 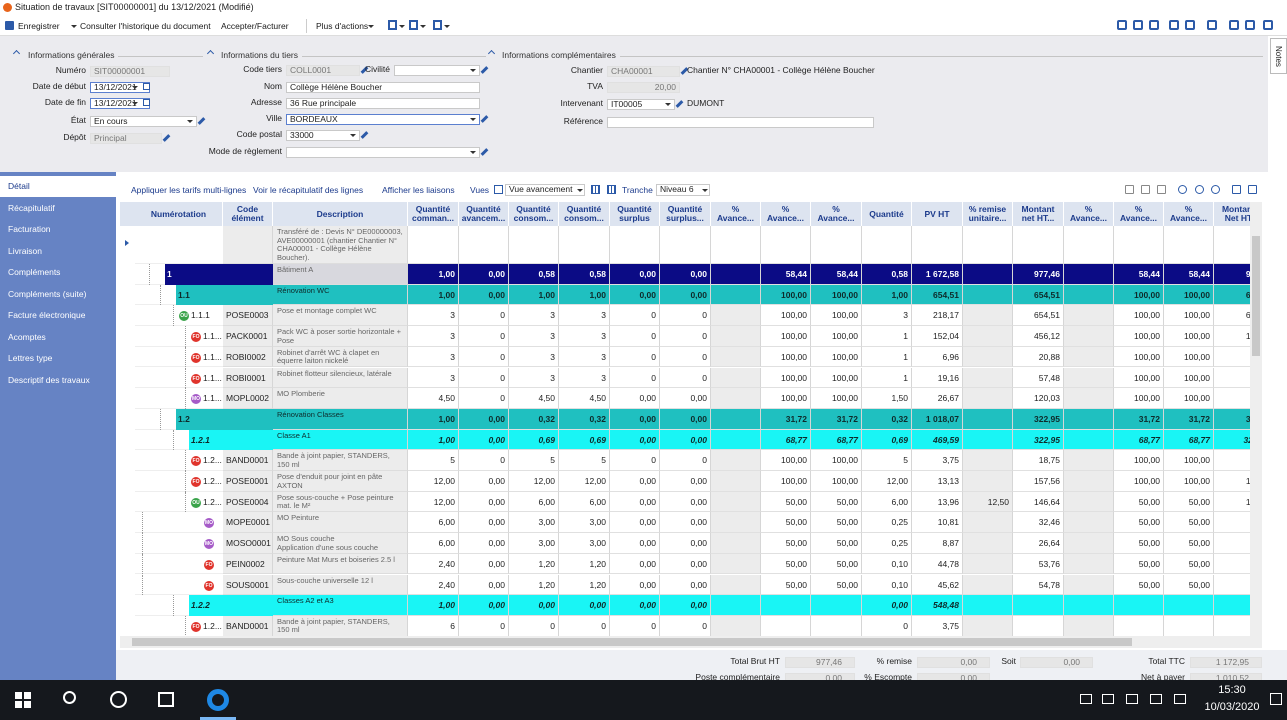 I want to click on grid-tool-icon, so click(x=1252, y=189).